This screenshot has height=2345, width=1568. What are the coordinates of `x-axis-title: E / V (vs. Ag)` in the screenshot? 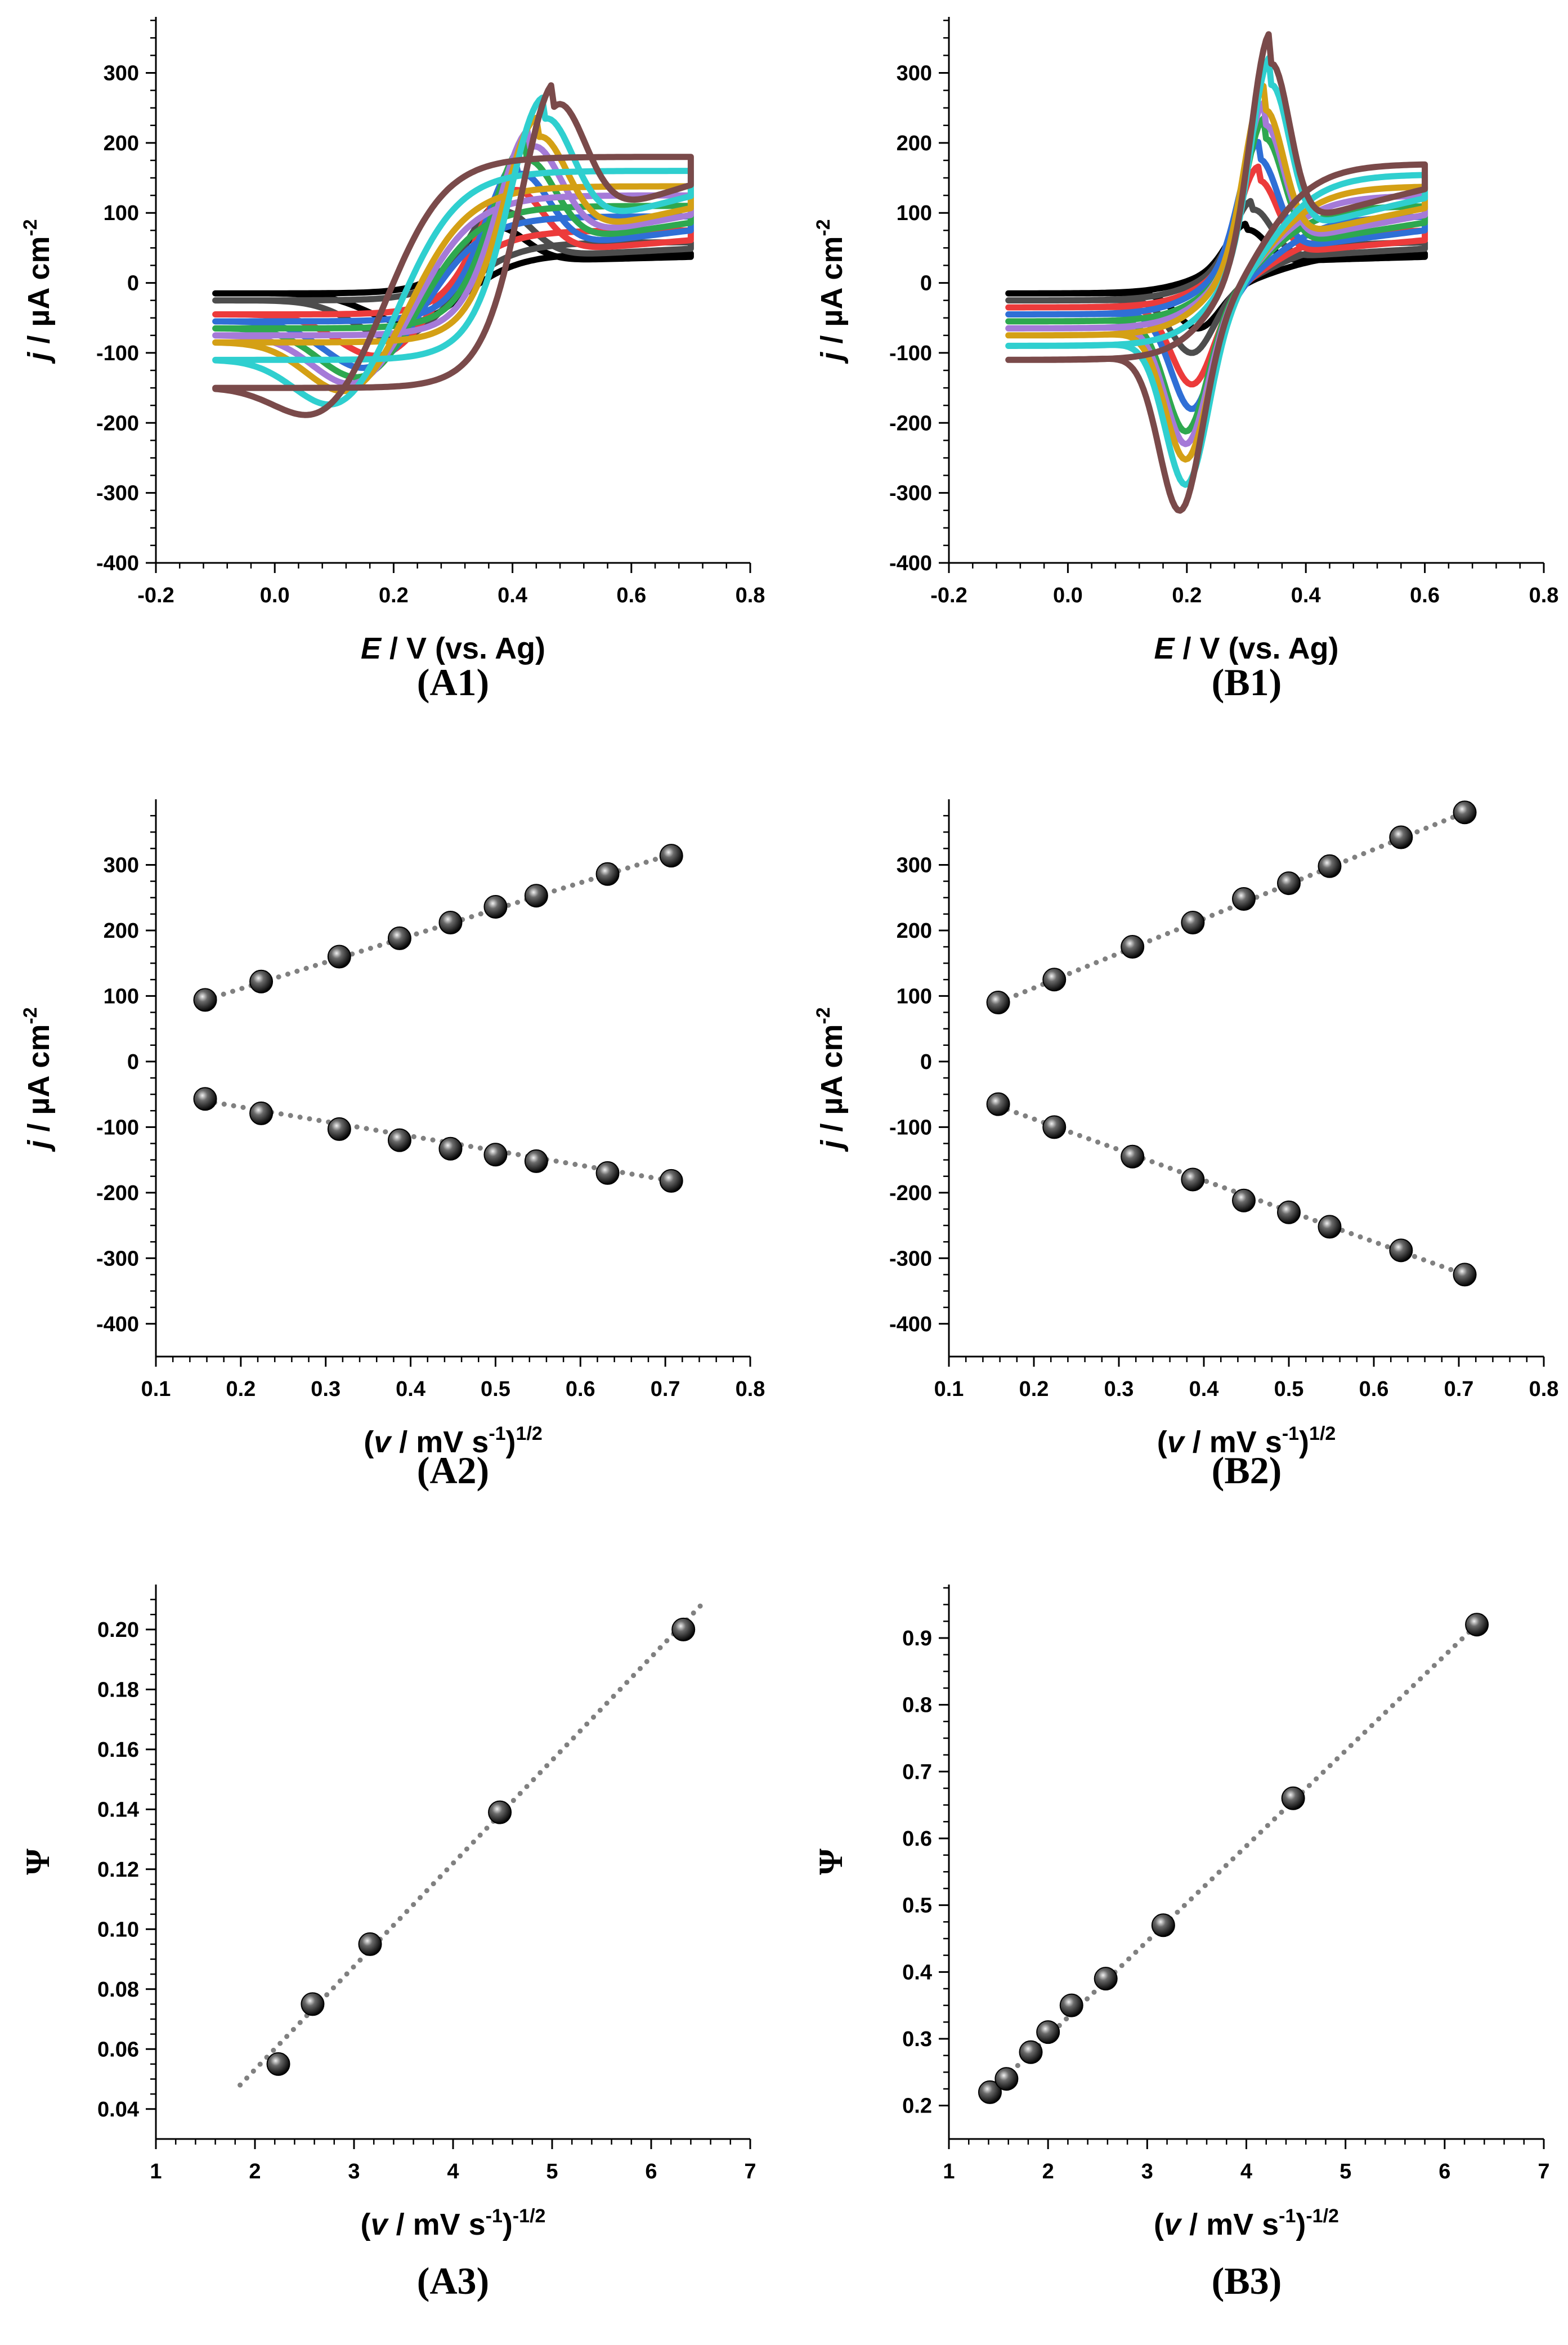 It's located at (453, 648).